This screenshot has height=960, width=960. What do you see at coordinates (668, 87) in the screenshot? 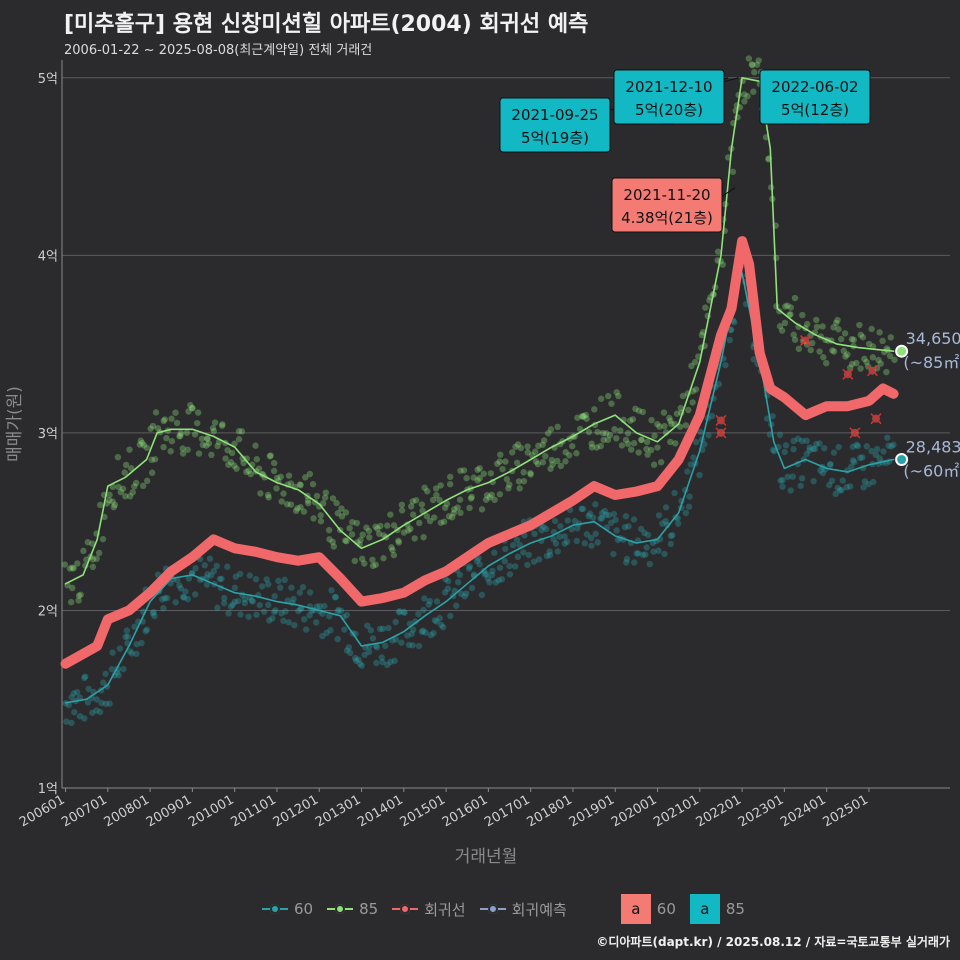
I see `annotation-date: 2021-12-10` at bounding box center [668, 87].